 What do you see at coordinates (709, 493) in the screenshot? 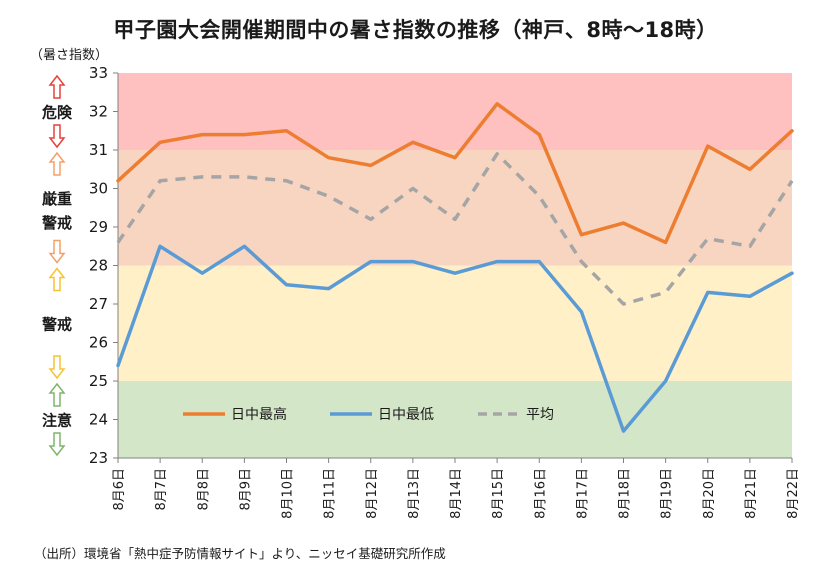
I see `x-tick-label: 8月20日` at bounding box center [709, 493].